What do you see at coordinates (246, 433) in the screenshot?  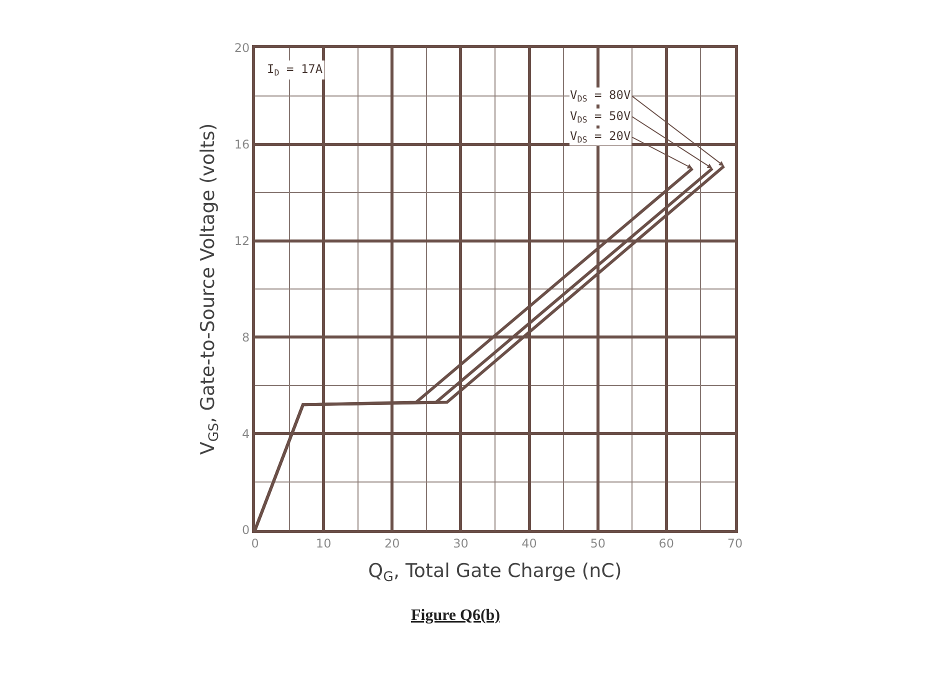 I see `y-tick-label: 4` at bounding box center [246, 433].